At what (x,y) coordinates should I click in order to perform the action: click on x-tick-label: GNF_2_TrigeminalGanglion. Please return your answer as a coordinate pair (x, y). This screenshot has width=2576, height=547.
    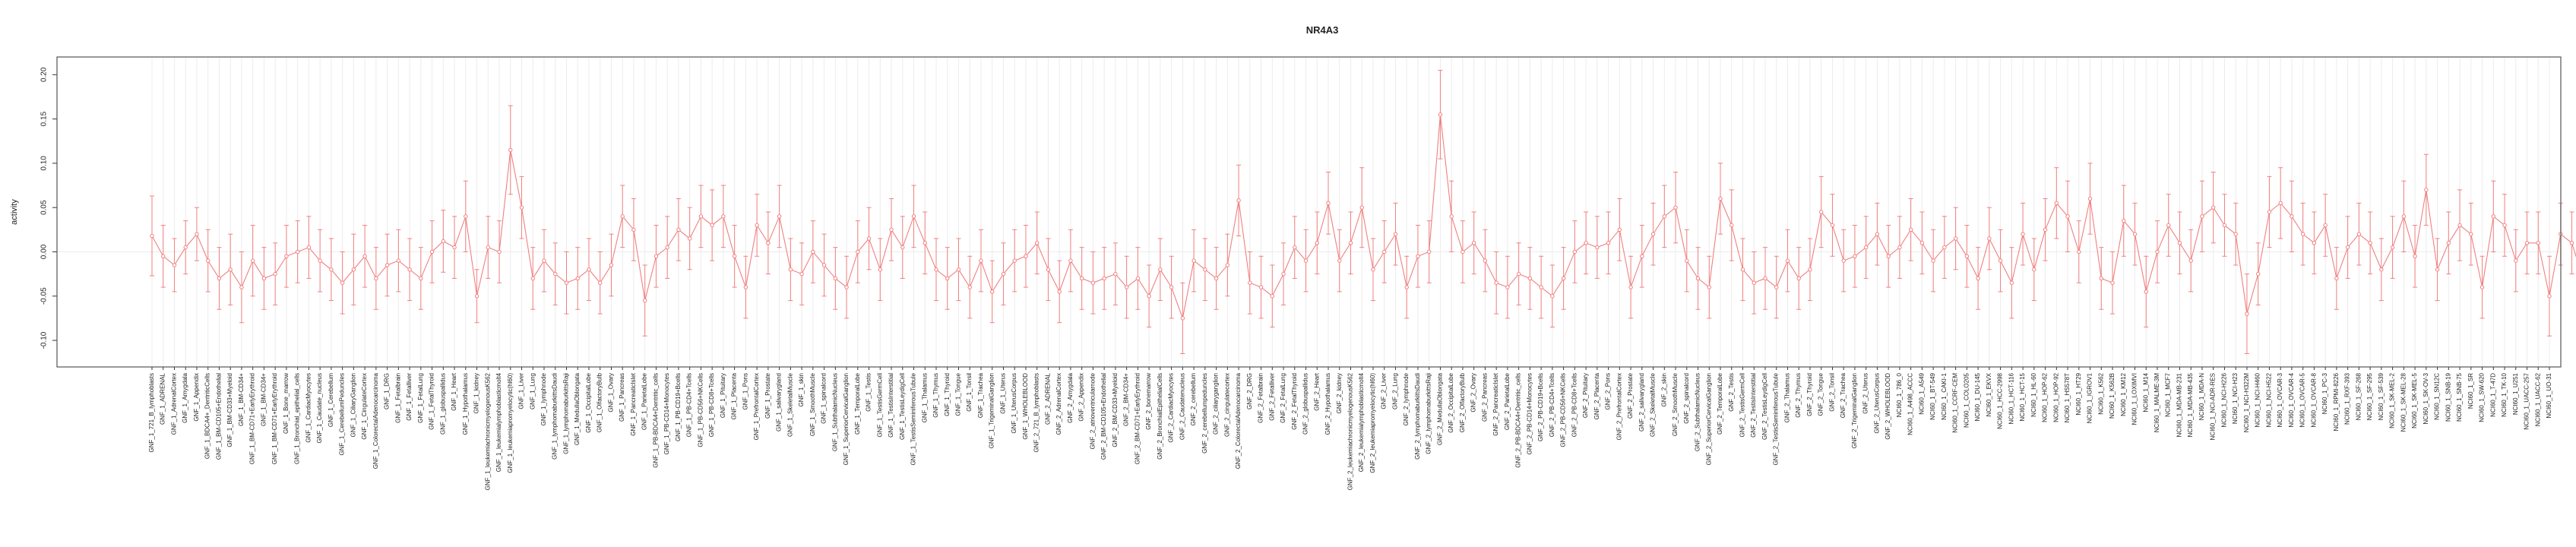
    Looking at the image, I should click on (1854, 410).